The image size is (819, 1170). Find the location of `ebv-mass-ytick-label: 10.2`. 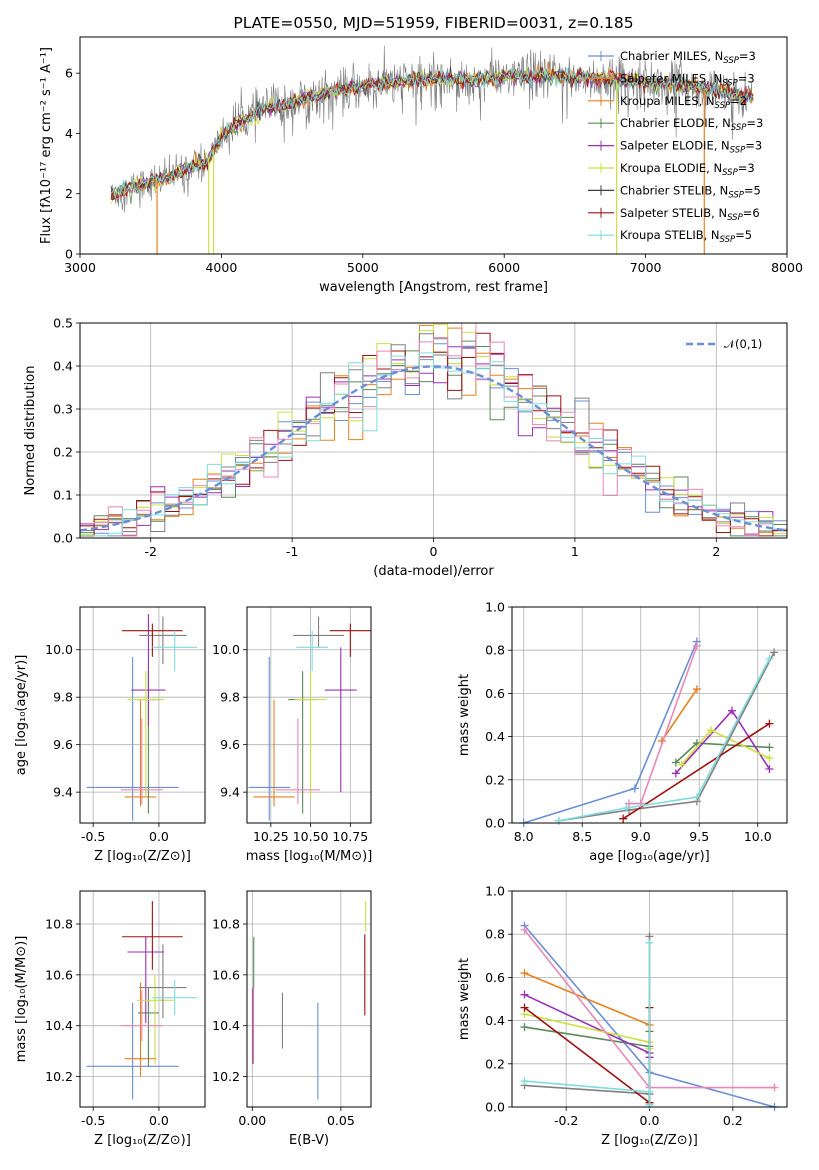

ebv-mass-ytick-label: 10.2 is located at coordinates (226, 1076).